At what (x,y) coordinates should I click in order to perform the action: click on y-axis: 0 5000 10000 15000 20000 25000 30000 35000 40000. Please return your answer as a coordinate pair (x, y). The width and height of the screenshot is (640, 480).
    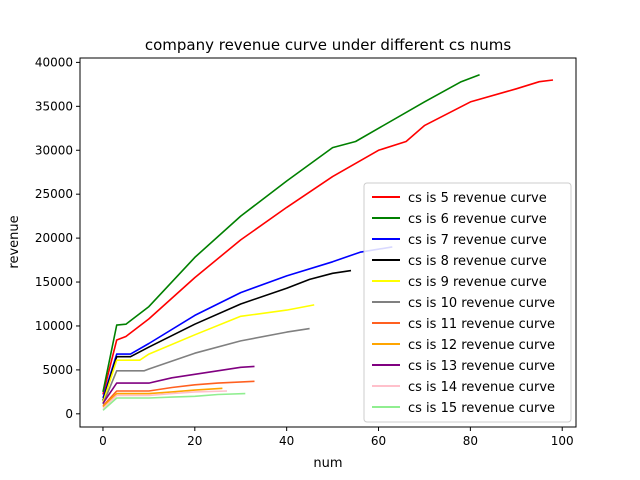
    Looking at the image, I should click on (57, 238).